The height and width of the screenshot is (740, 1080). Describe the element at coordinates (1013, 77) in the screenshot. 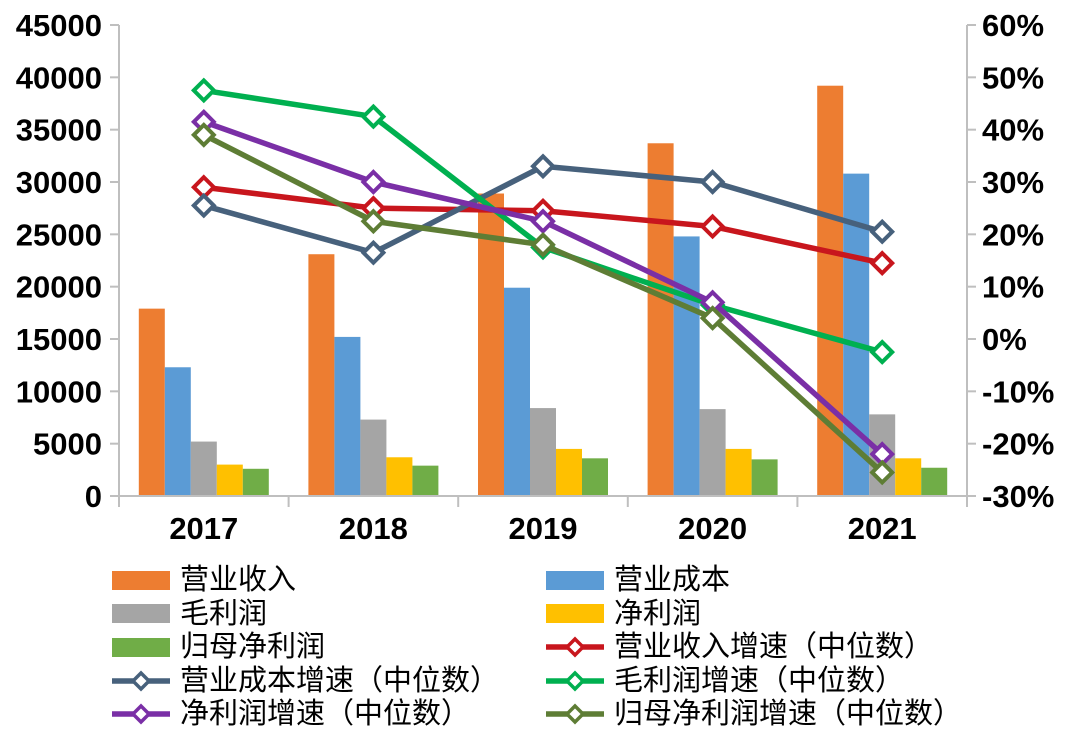

I see `right-axis-tick-label: 50%` at that location.